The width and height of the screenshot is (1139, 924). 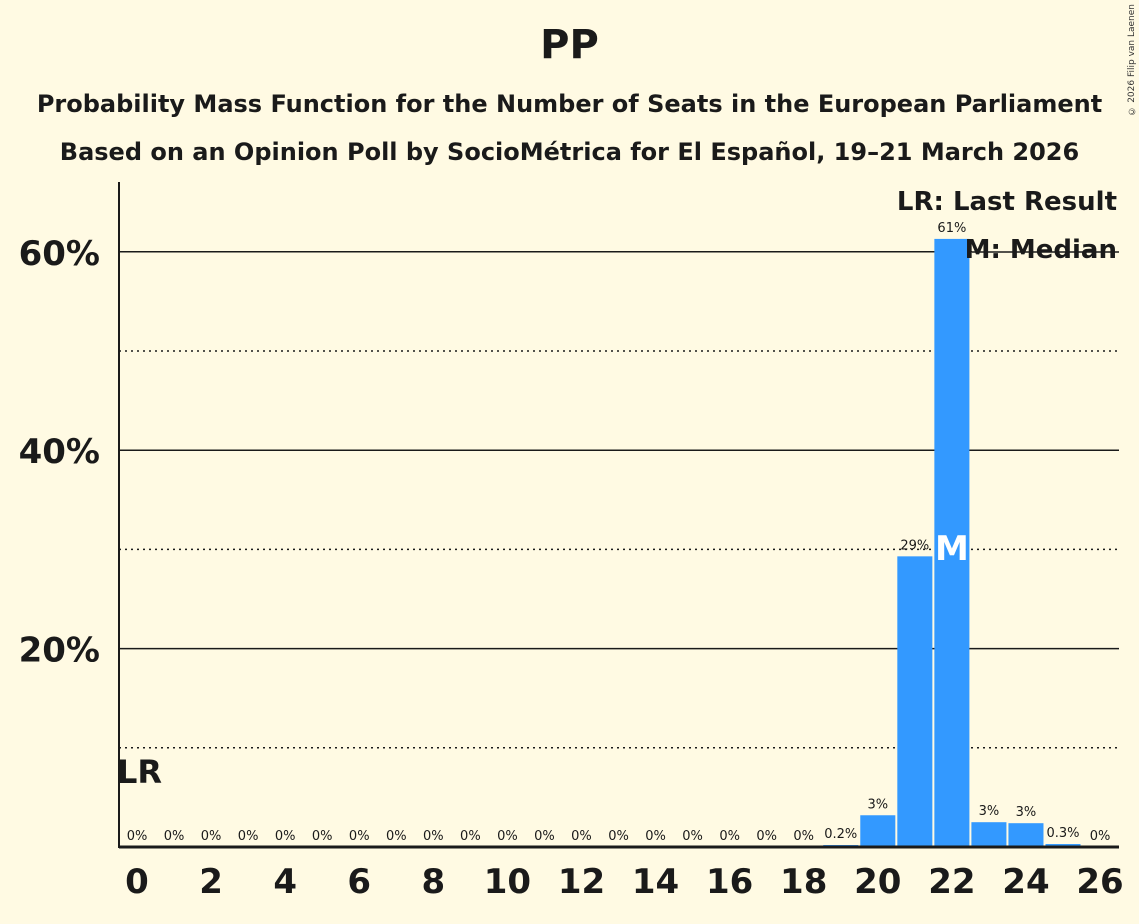 What do you see at coordinates (581, 882) in the screenshot?
I see `x-tick-label: 12` at bounding box center [581, 882].